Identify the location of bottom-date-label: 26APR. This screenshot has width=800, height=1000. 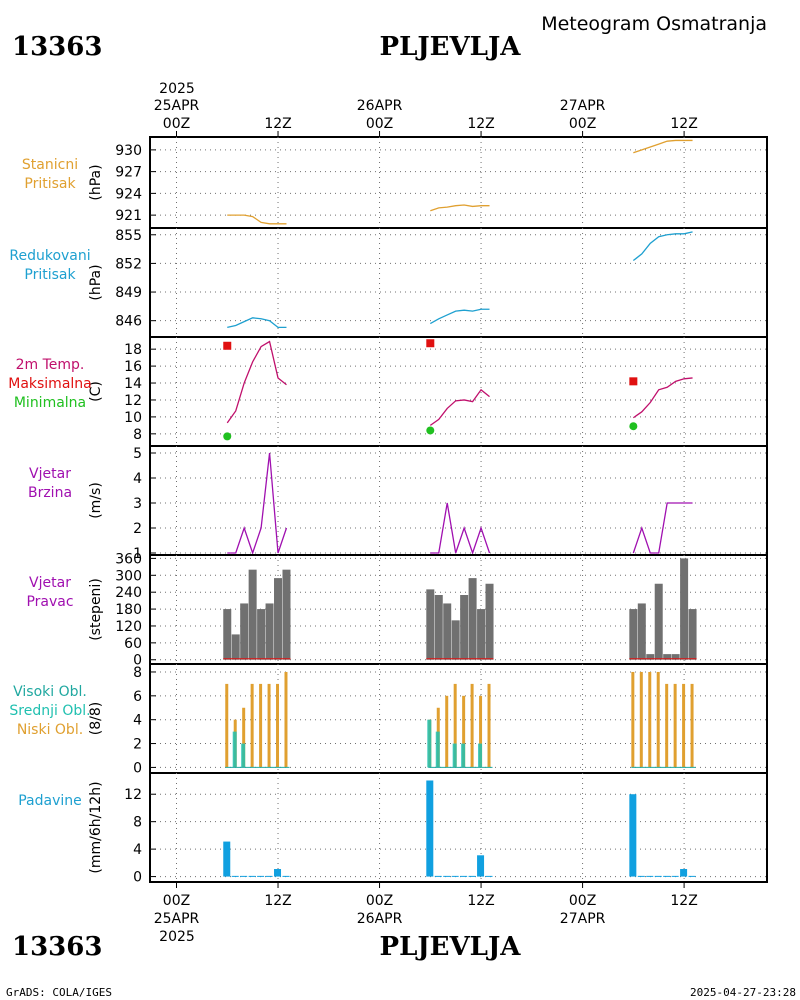
(380, 919).